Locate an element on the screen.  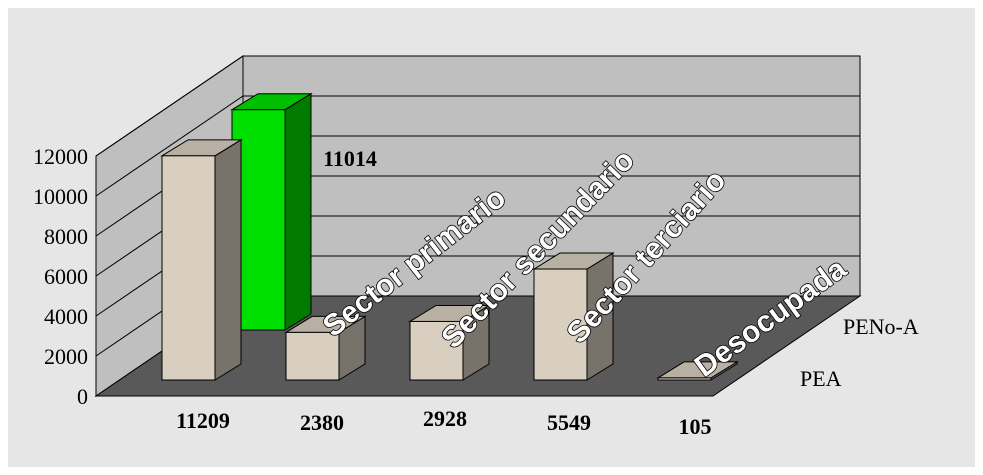
y-tick-label: 10000 is located at coordinates (60, 196).